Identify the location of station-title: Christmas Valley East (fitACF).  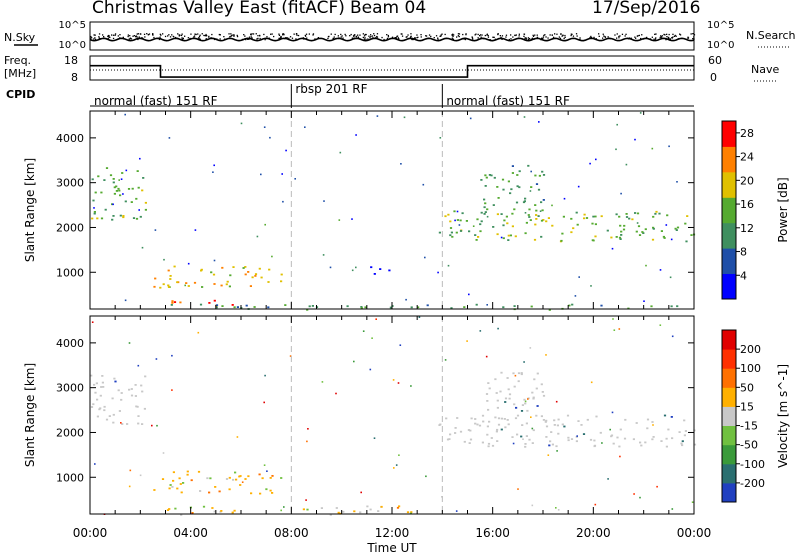
(218, 9).